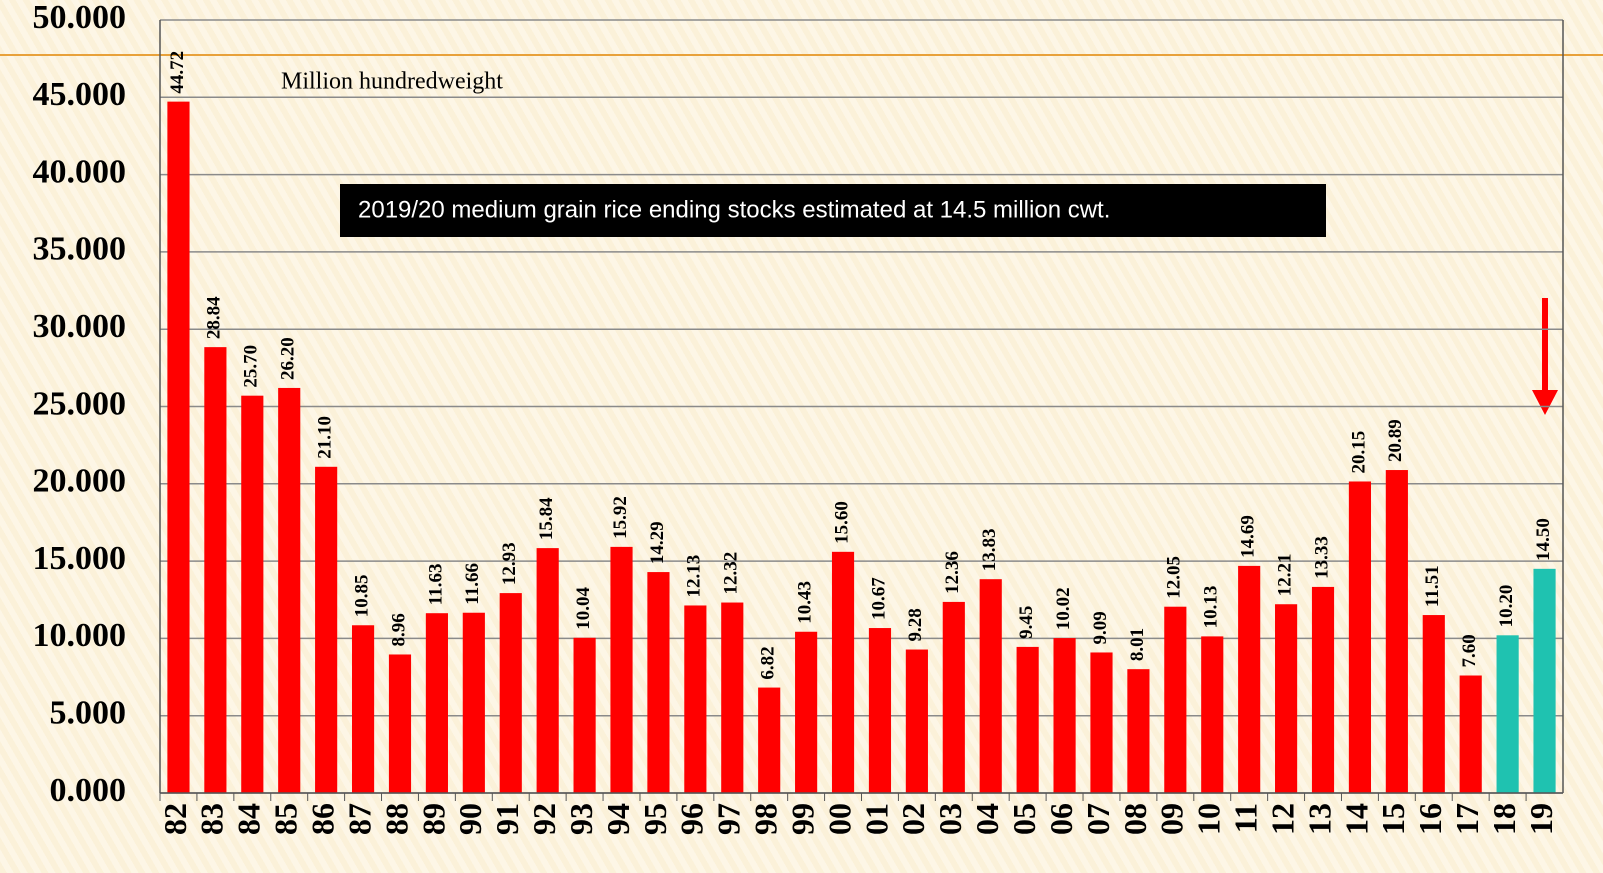  I want to click on y-tick-label: 30.000, so click(80, 326).